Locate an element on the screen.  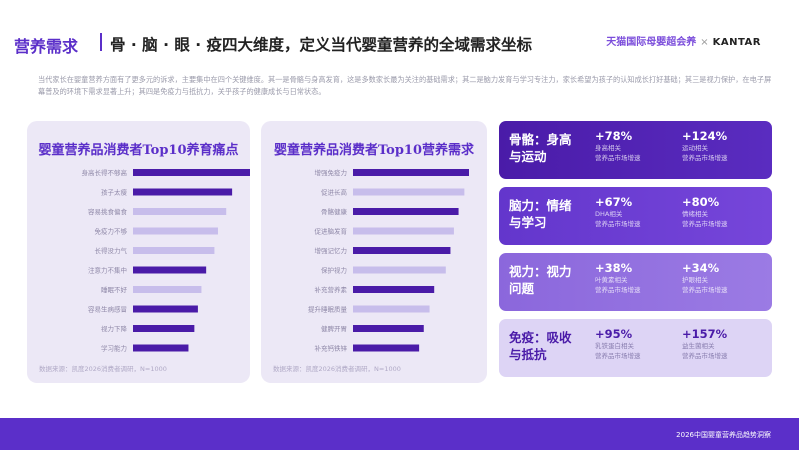
stat-label: 乳铁蛋白相关 is located at coordinates (614, 346).